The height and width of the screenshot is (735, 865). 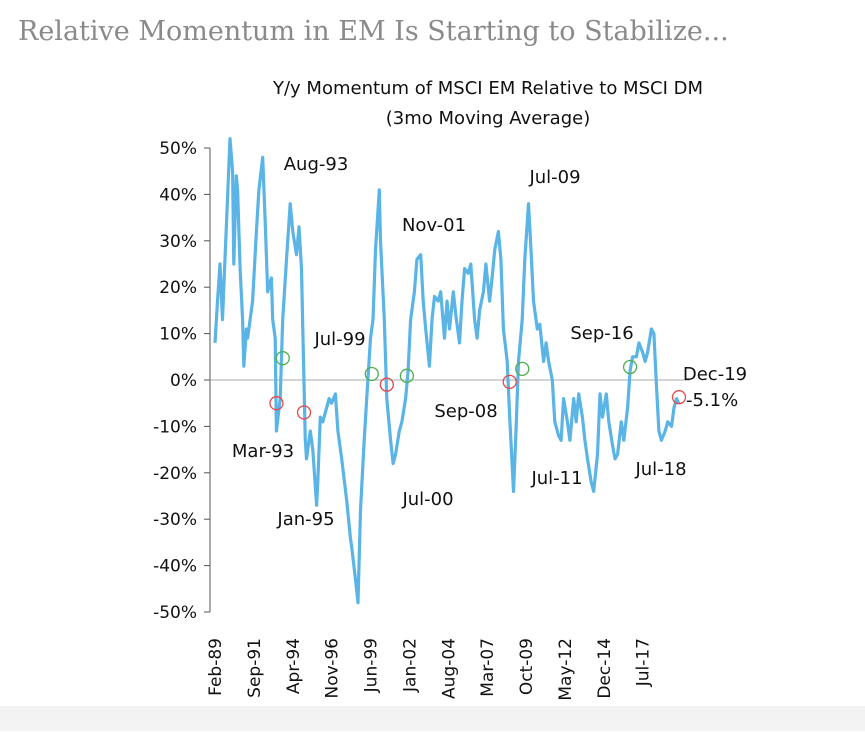 What do you see at coordinates (556, 478) in the screenshot?
I see `annotation: Jul-11` at bounding box center [556, 478].